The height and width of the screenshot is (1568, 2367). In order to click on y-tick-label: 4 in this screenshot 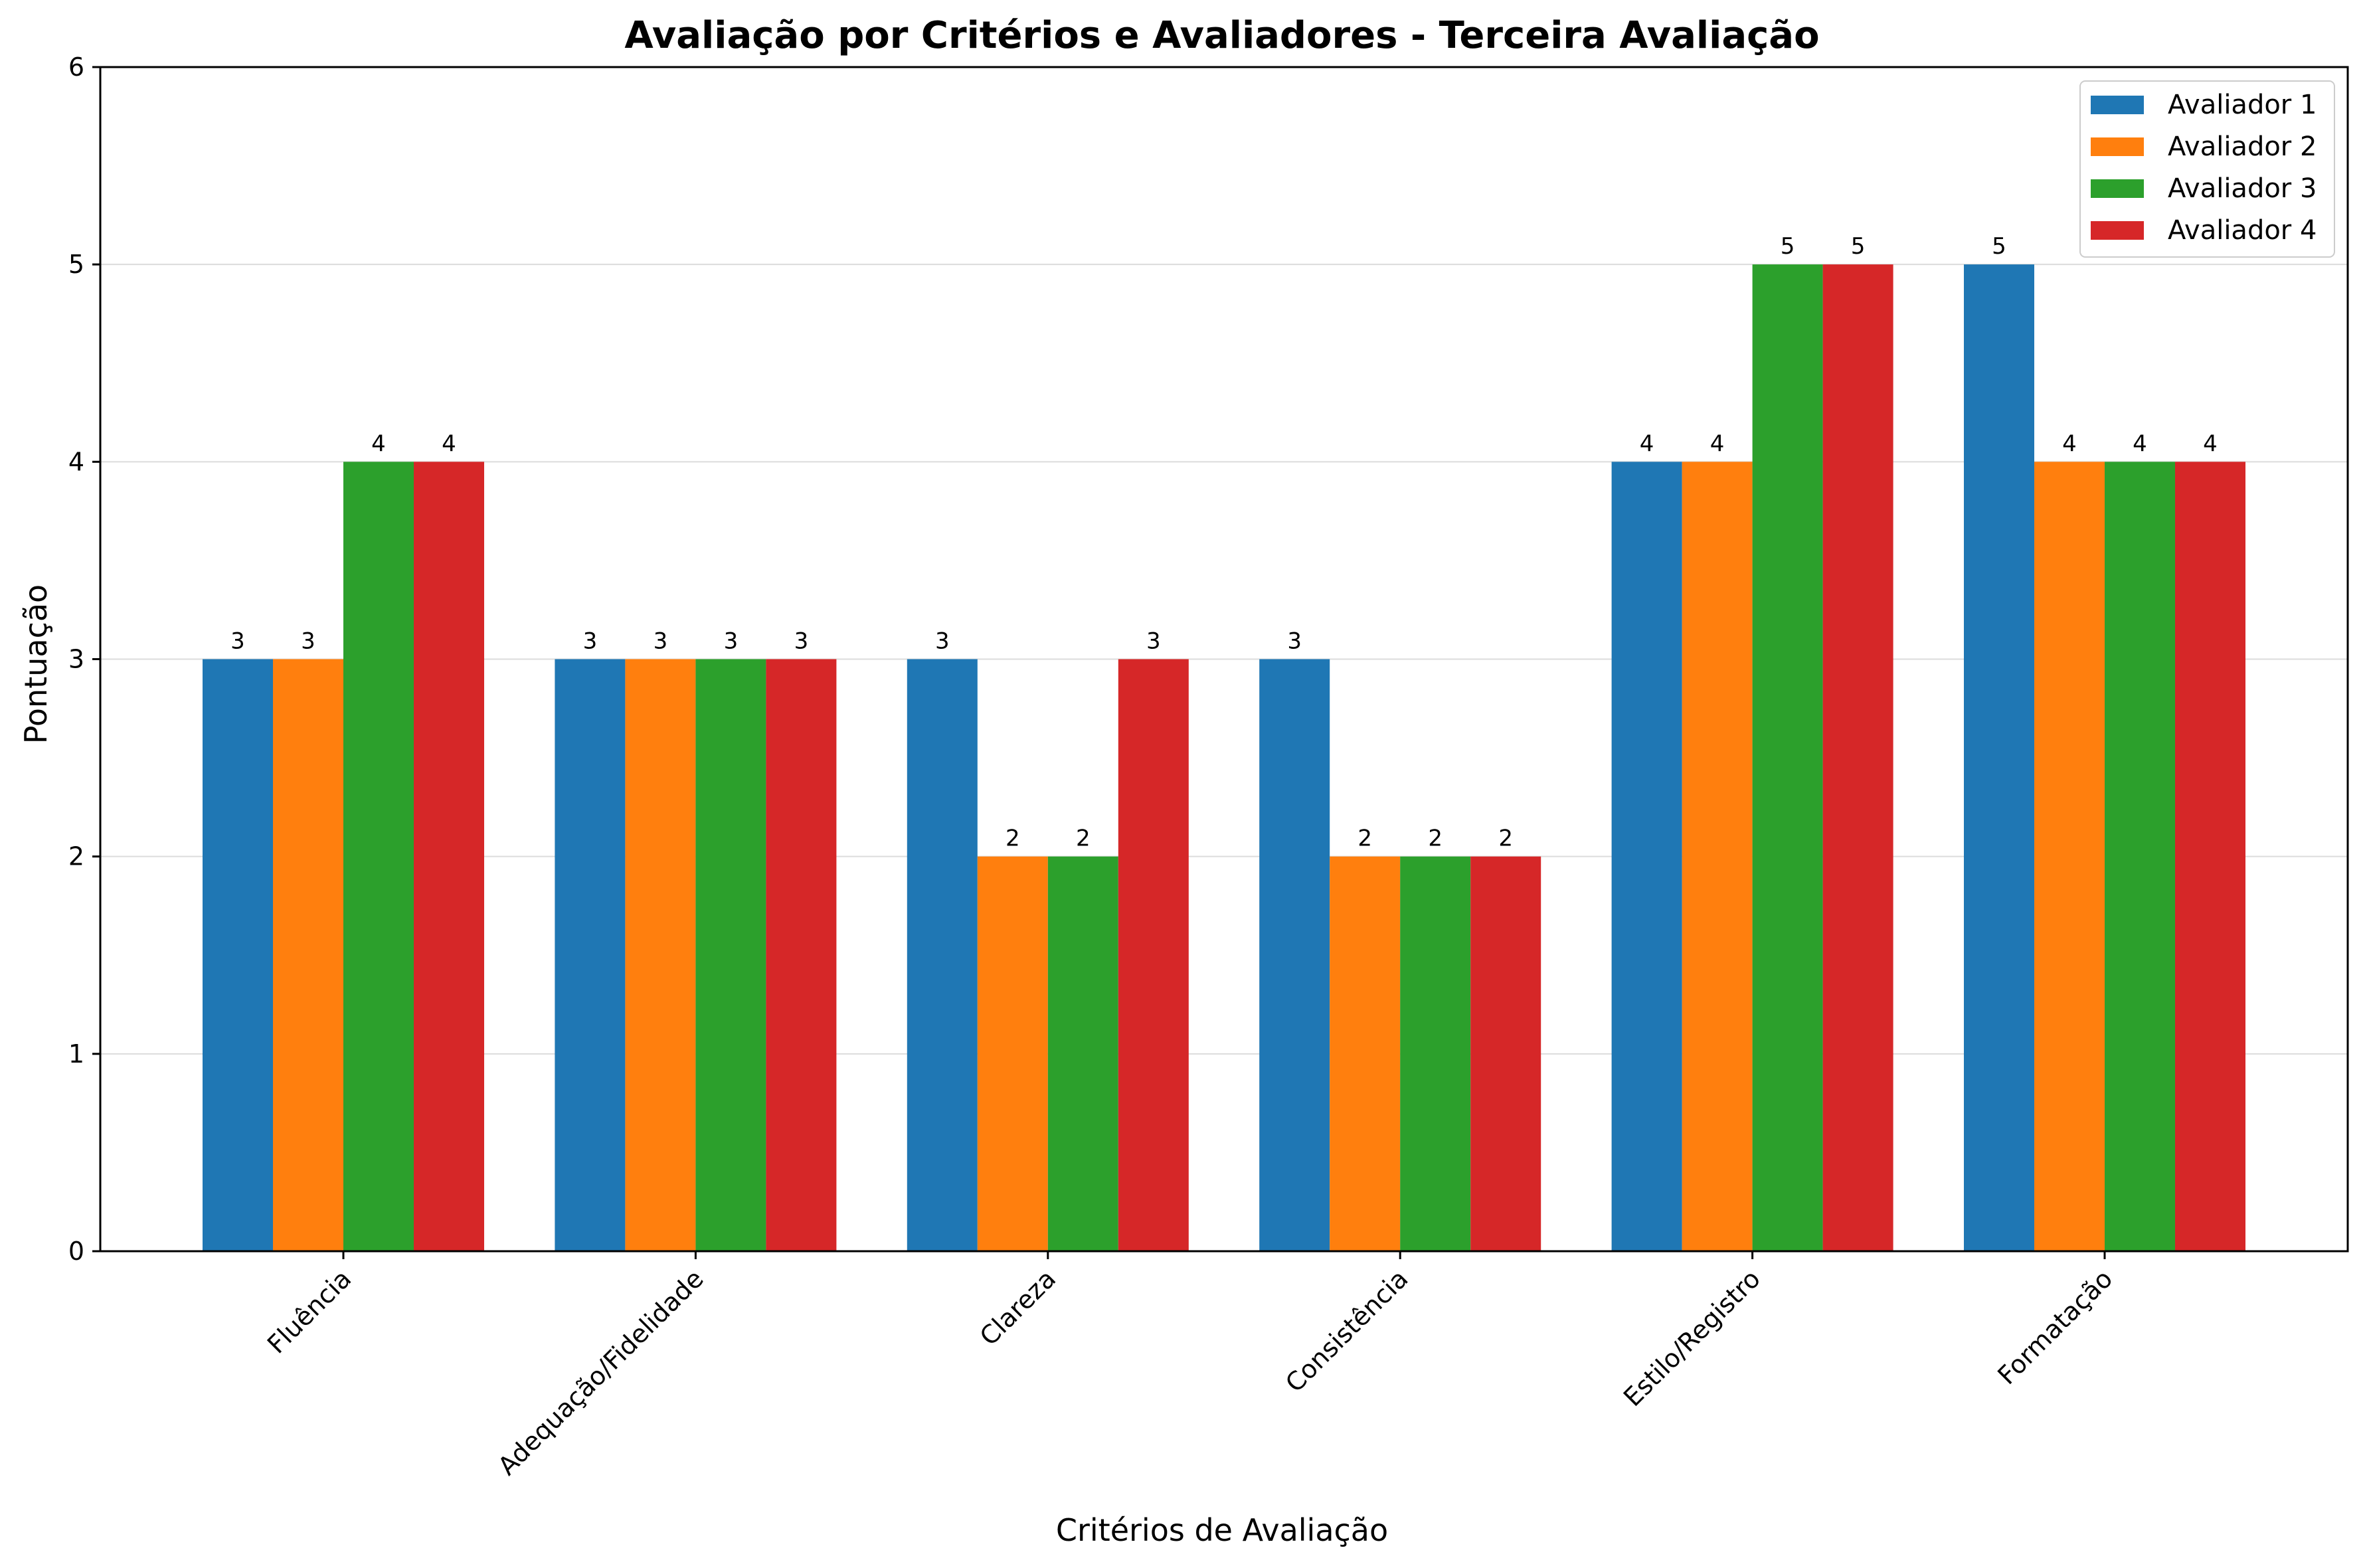, I will do `click(76, 461)`.